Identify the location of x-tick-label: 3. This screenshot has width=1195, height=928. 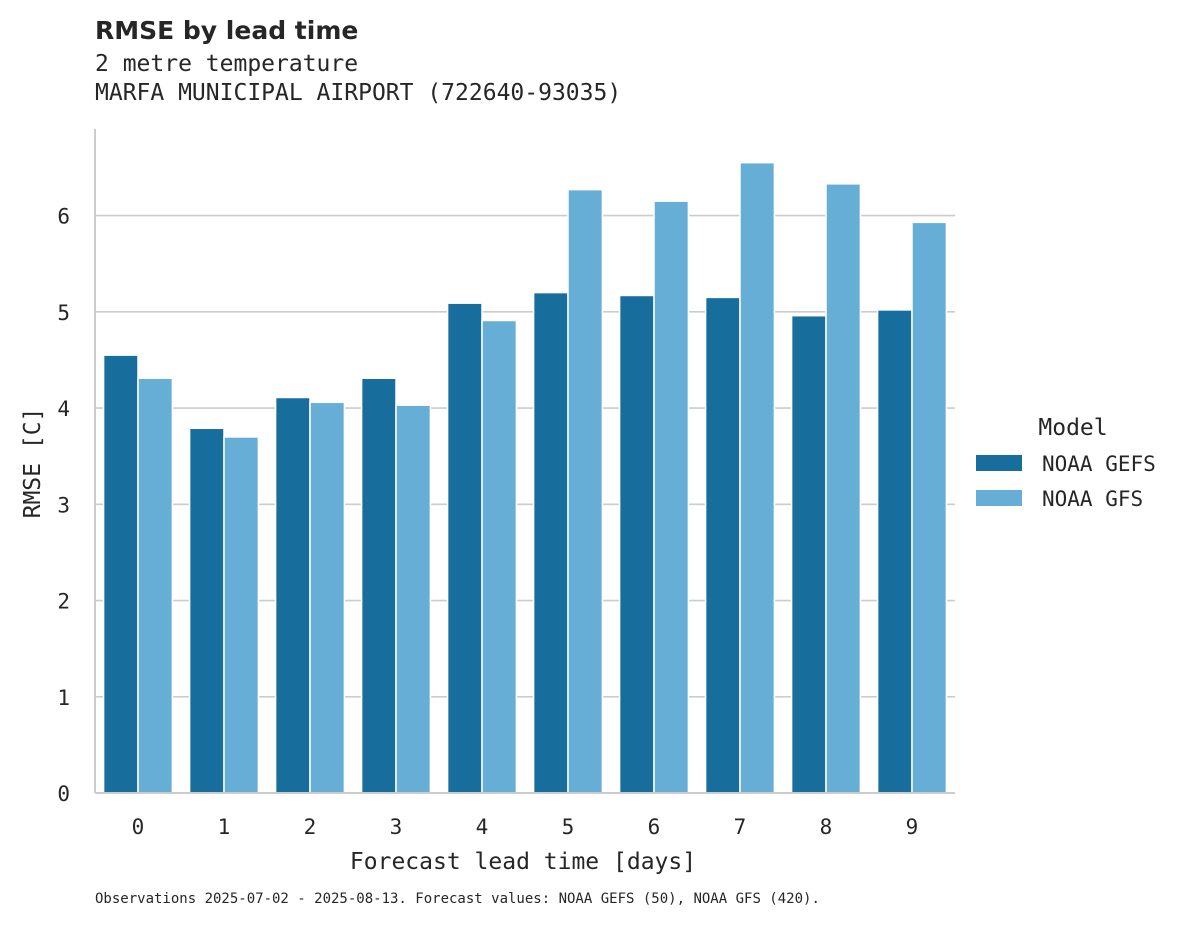
(396, 827).